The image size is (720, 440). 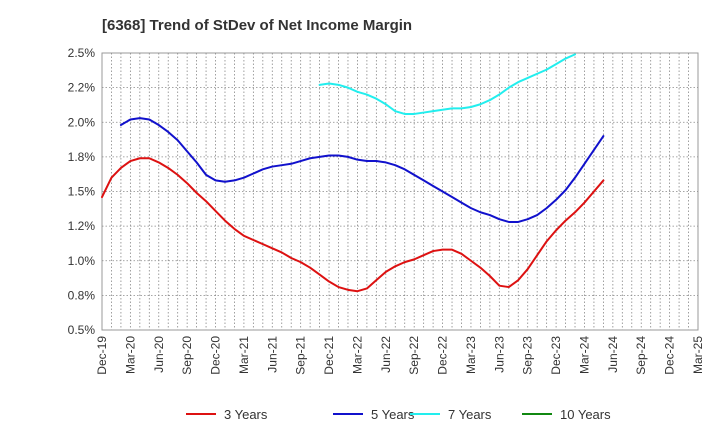 I want to click on x-tick-label: Mar-20, so click(x=130, y=355).